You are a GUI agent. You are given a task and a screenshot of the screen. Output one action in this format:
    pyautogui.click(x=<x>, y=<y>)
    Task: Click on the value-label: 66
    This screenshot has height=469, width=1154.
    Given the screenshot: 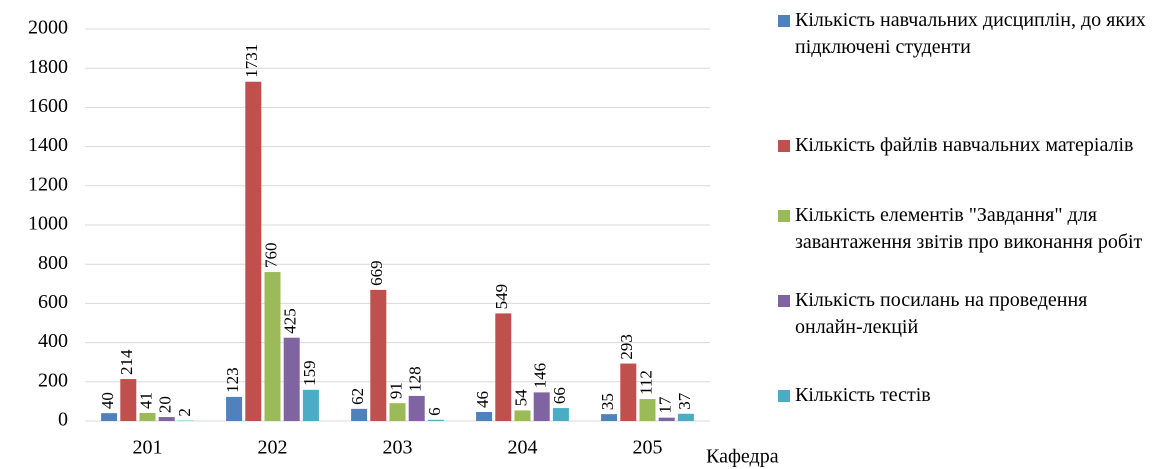 What is the action you would take?
    pyautogui.click(x=559, y=395)
    